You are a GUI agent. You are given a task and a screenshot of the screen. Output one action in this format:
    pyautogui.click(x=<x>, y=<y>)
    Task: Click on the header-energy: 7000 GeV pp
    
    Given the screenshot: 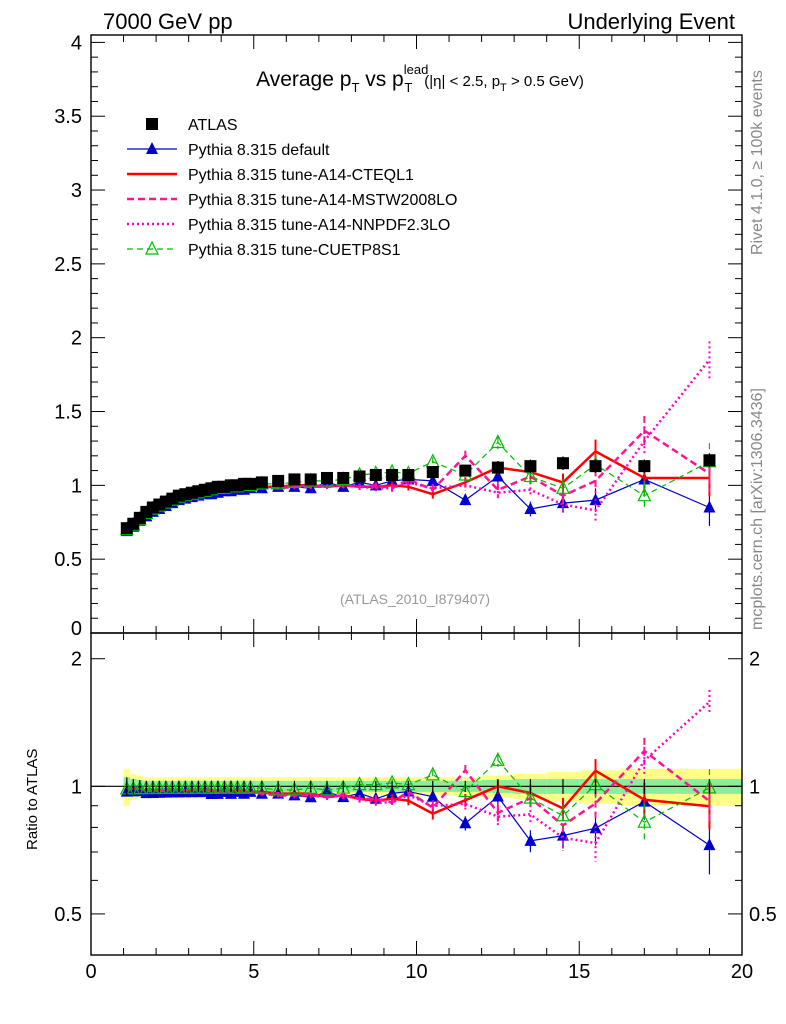 What is the action you would take?
    pyautogui.click(x=168, y=21)
    